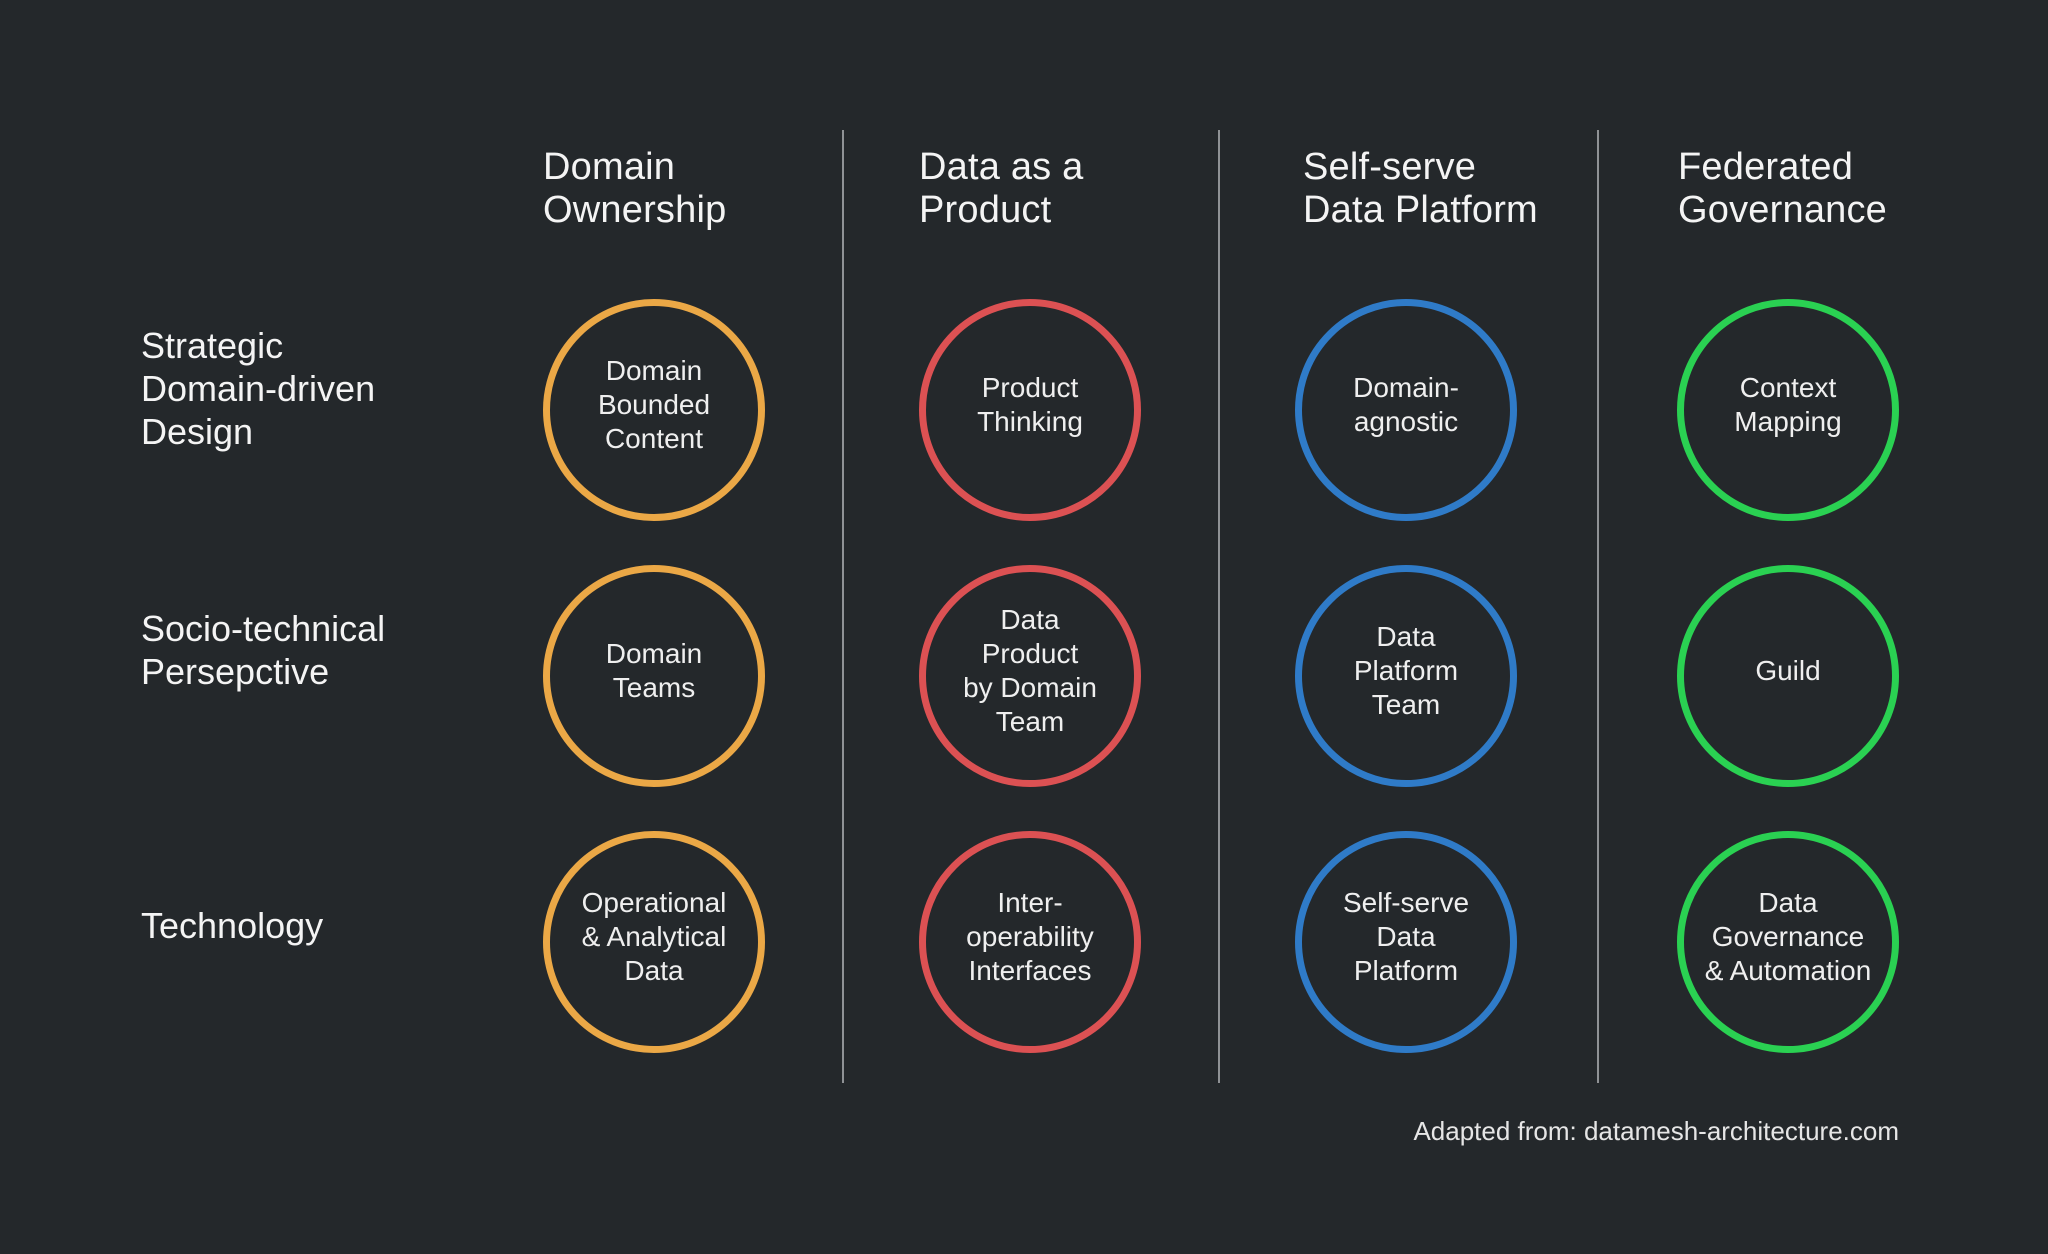 The width and height of the screenshot is (2048, 1254). Describe the element at coordinates (263, 650) in the screenshot. I see `row-label-socio-technical: Socio-technical Persepctive` at that location.